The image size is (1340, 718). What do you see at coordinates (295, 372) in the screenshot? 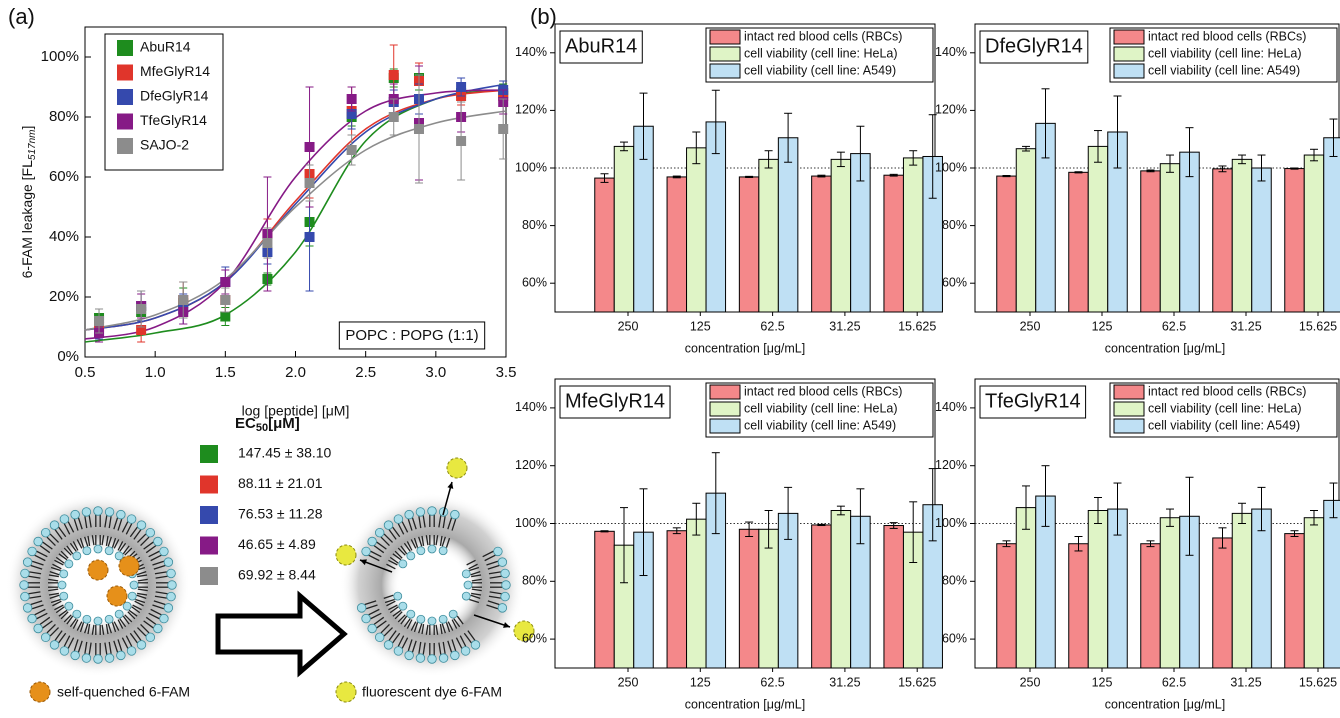
I see `x-tick-label: 2.0` at bounding box center [295, 372].